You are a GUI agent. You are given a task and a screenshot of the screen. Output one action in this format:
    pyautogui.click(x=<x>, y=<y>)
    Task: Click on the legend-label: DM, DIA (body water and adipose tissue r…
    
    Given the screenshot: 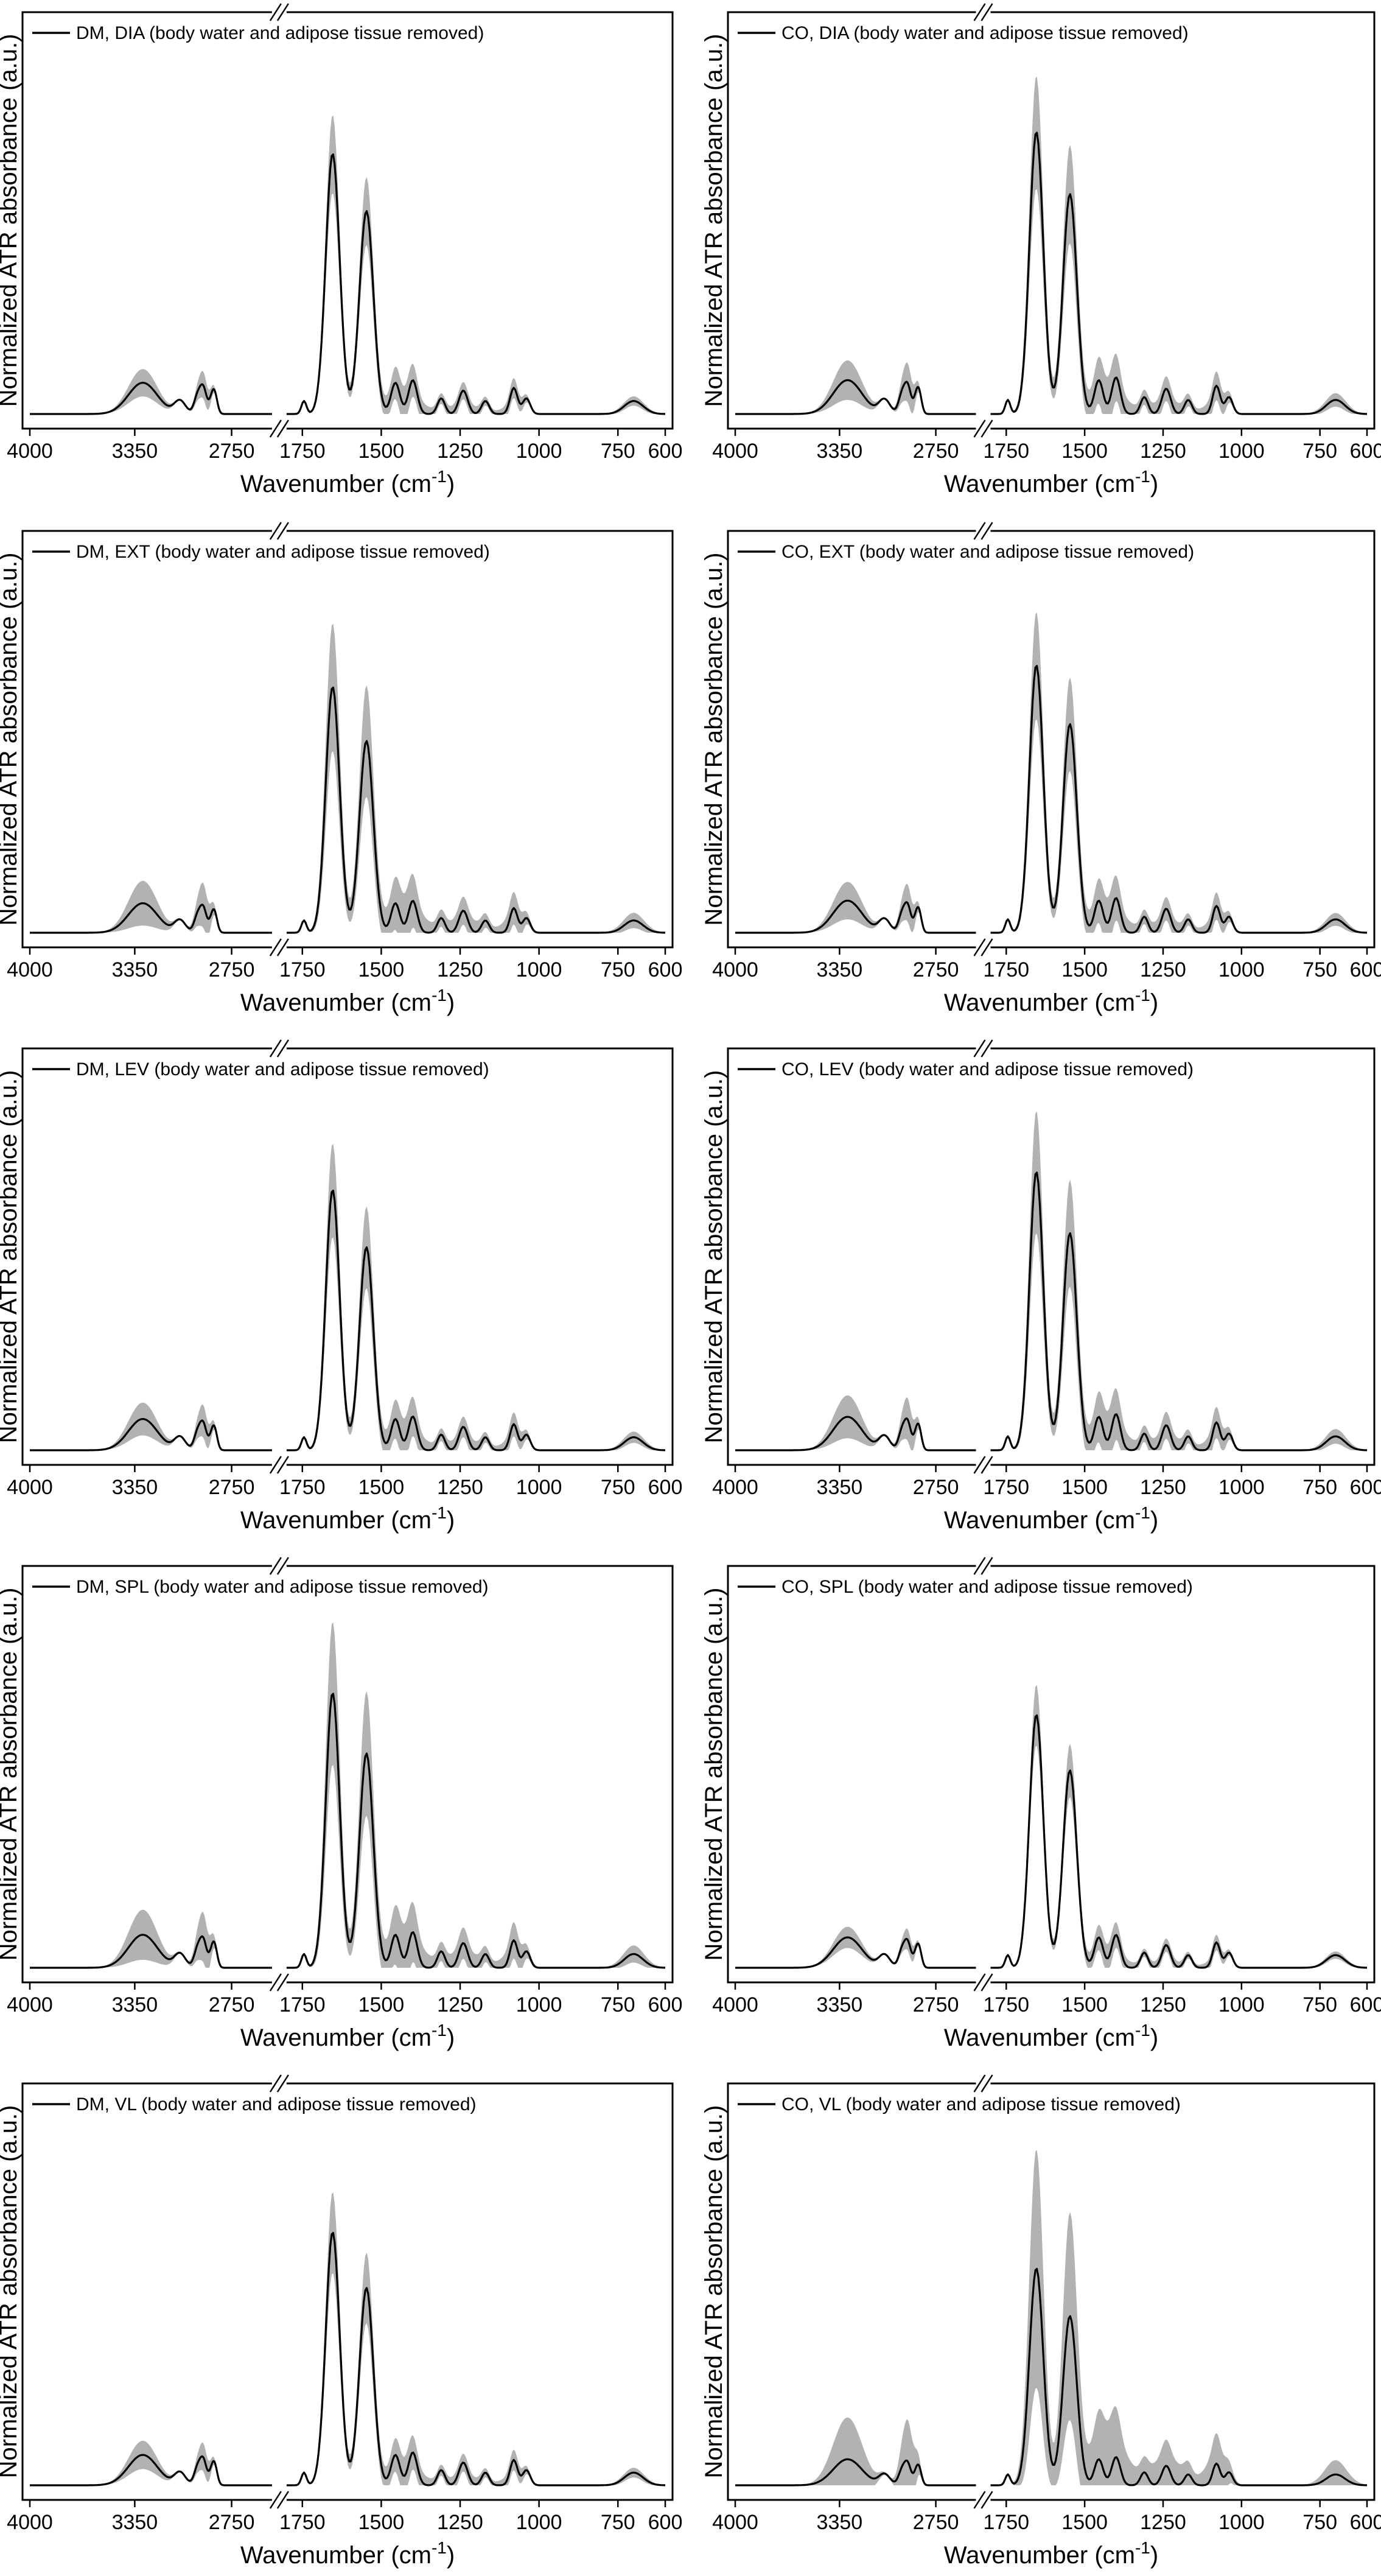 What is the action you would take?
    pyautogui.click(x=280, y=33)
    